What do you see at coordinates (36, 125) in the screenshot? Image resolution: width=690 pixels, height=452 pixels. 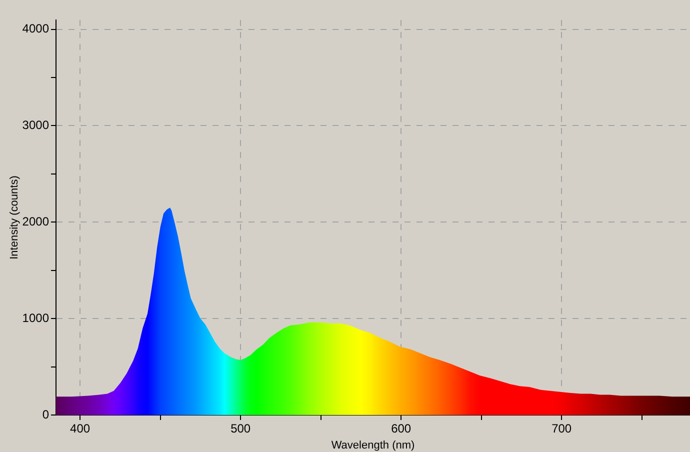 I see `y-tick-label: 3000` at bounding box center [36, 125].